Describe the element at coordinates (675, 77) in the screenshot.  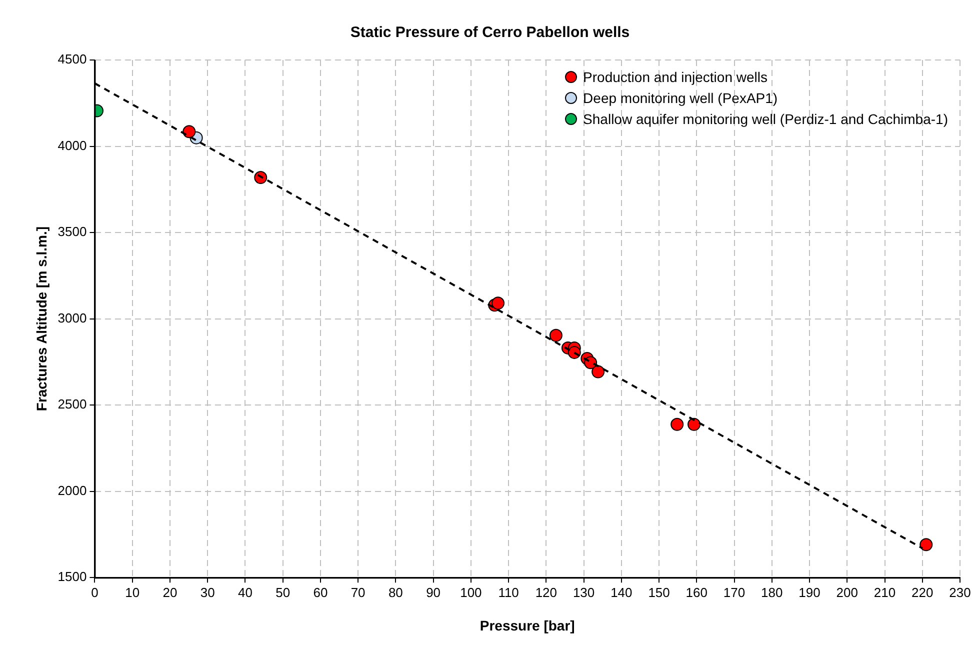
I see `legend-label: Production and injection wells` at that location.